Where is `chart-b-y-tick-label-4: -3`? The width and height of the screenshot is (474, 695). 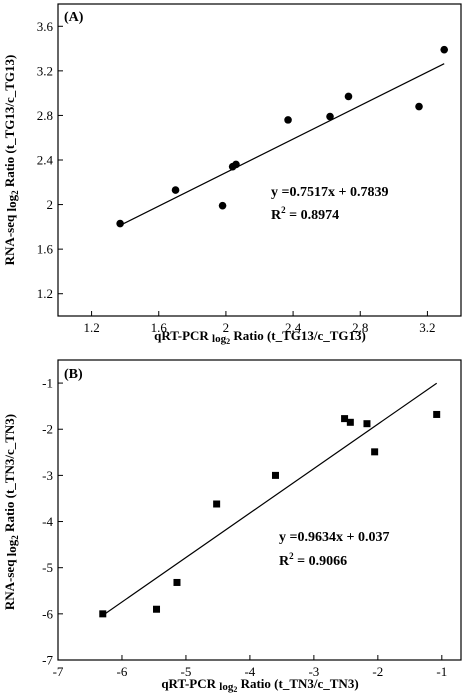
chart-b-y-tick-label-4: -3 is located at coordinates (47, 475).